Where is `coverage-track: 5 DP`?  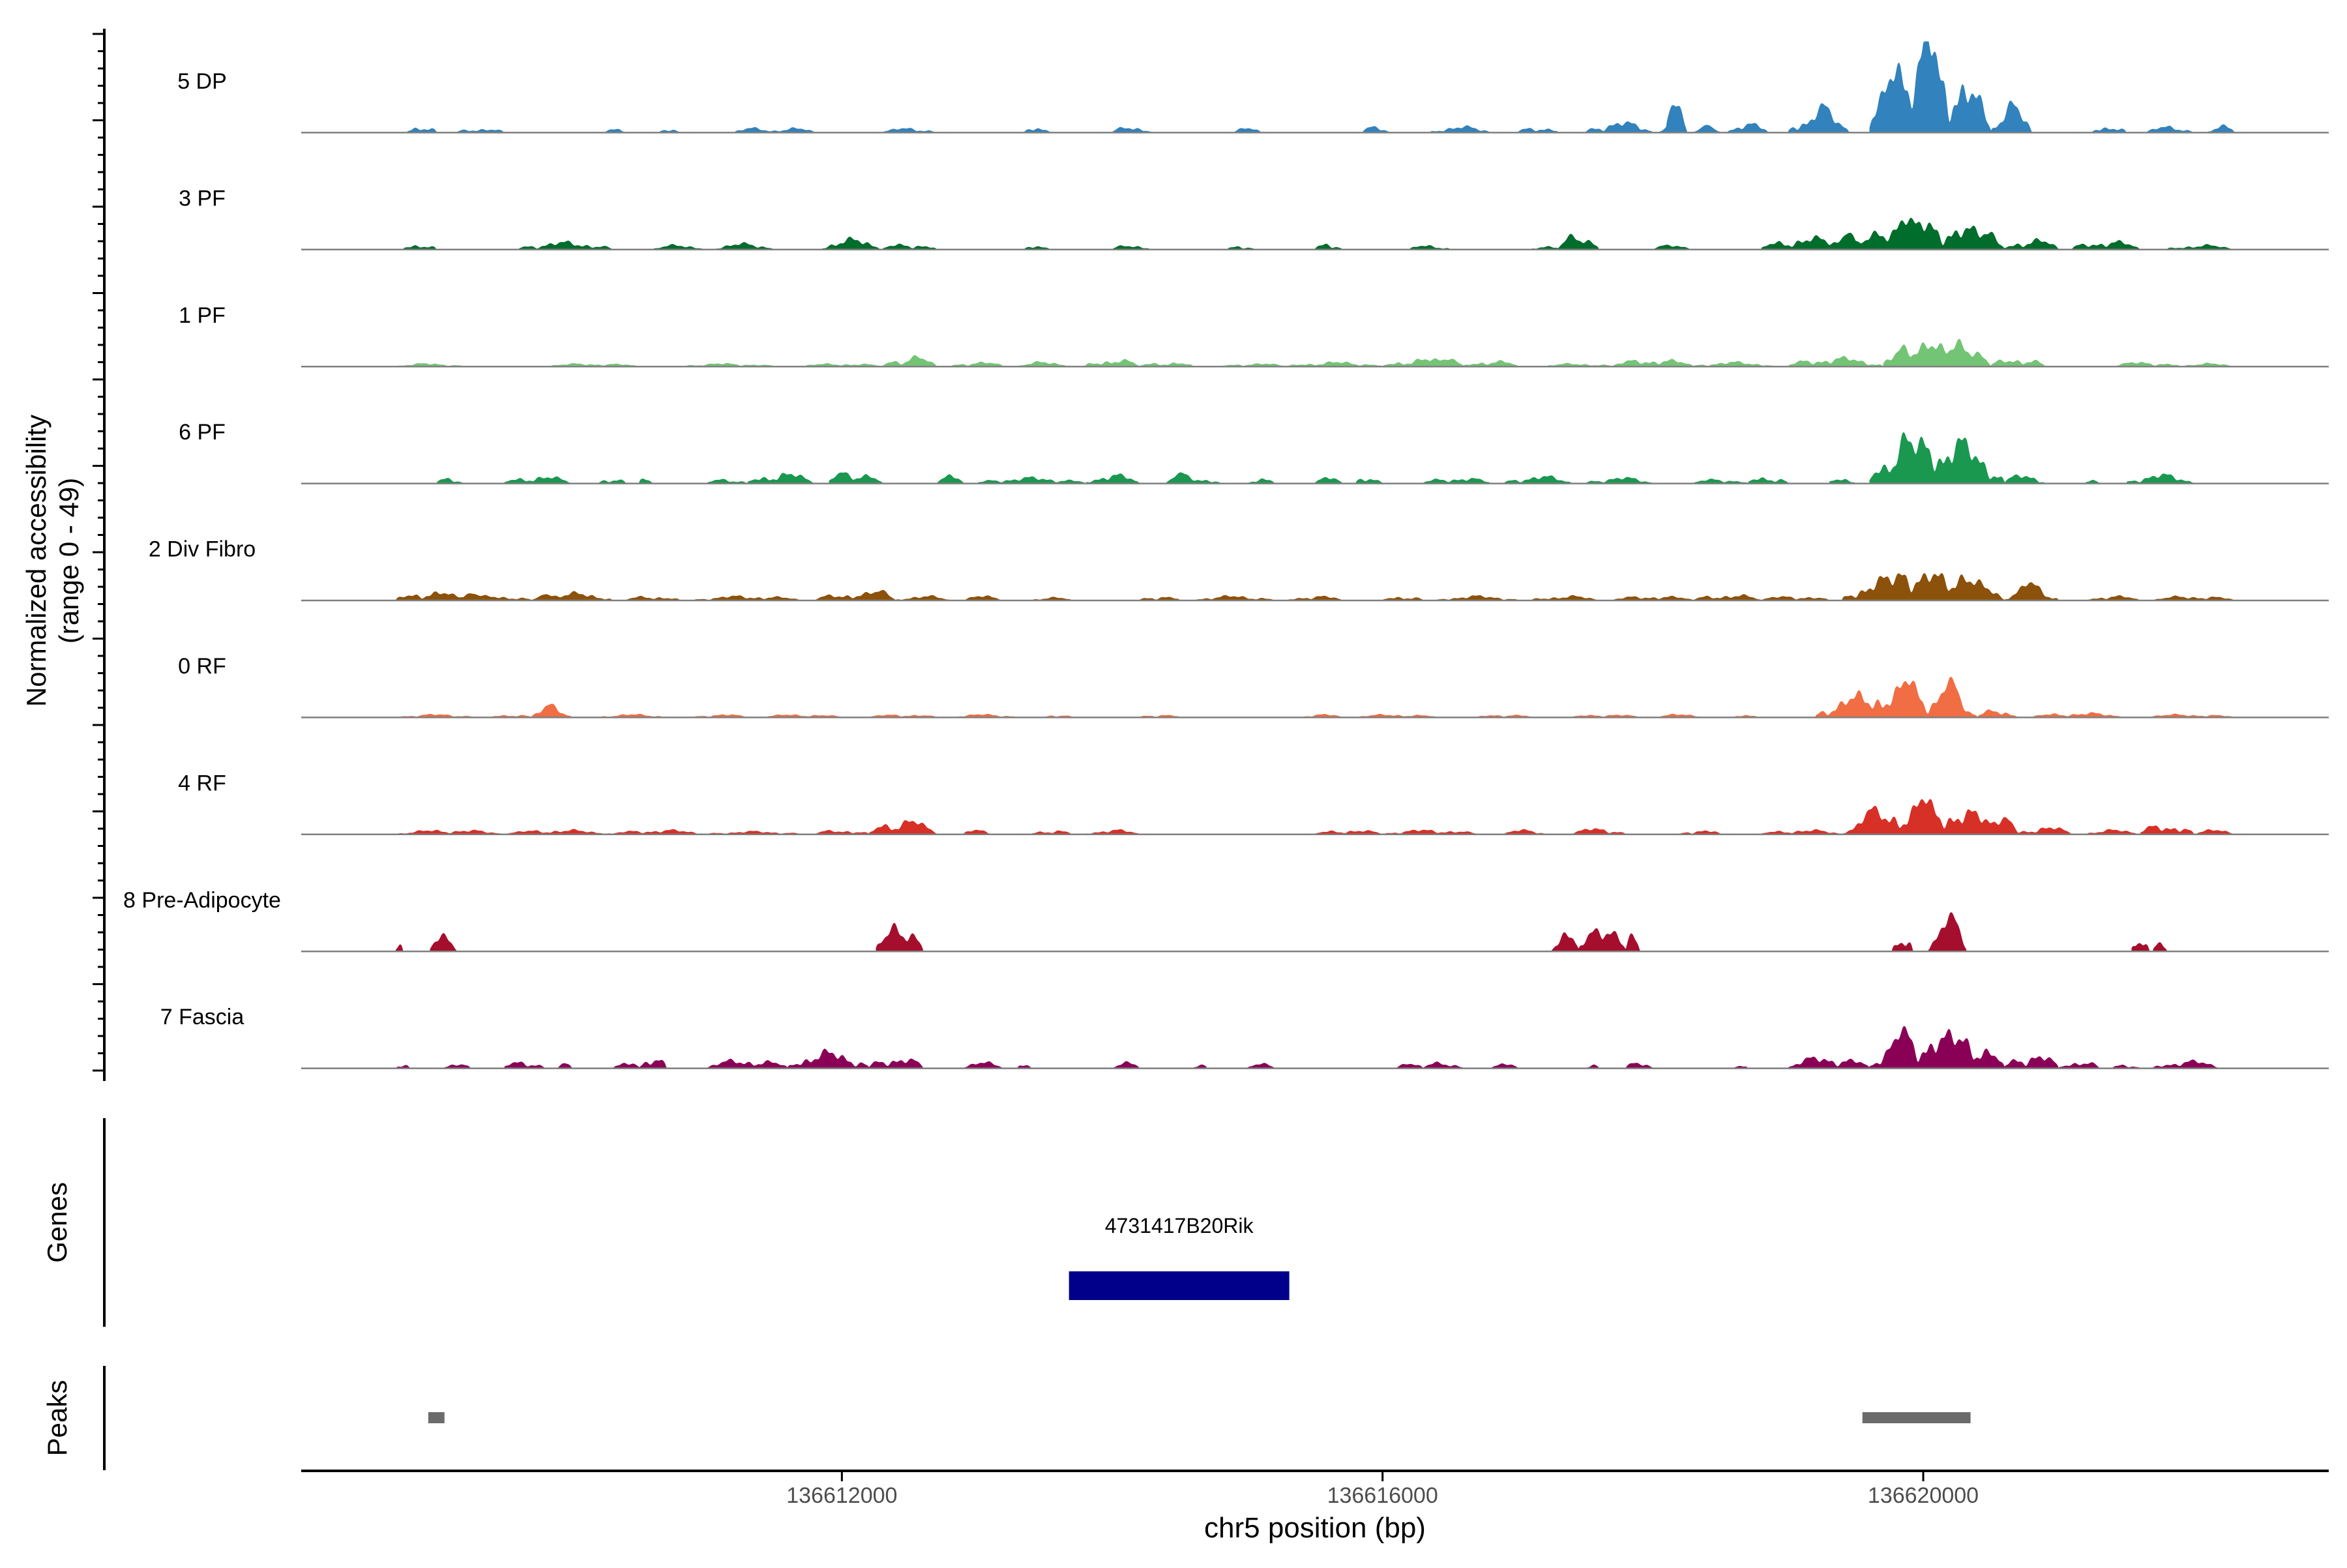 coverage-track: 5 DP is located at coordinates (1253, 88).